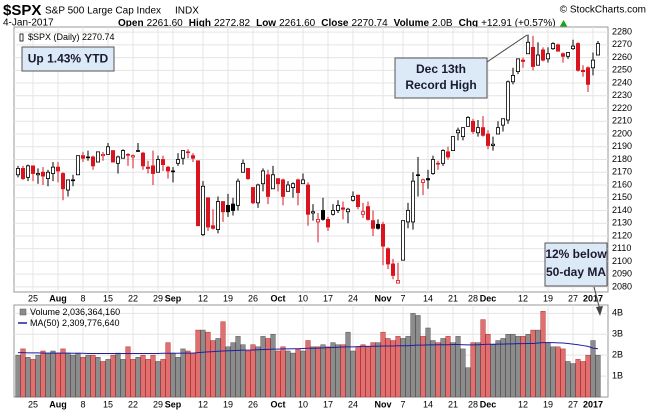 Image resolution: width=650 pixels, height=415 pixels. Describe the element at coordinates (622, 235) in the screenshot. I see `y-tick-label: 2120` at that location.